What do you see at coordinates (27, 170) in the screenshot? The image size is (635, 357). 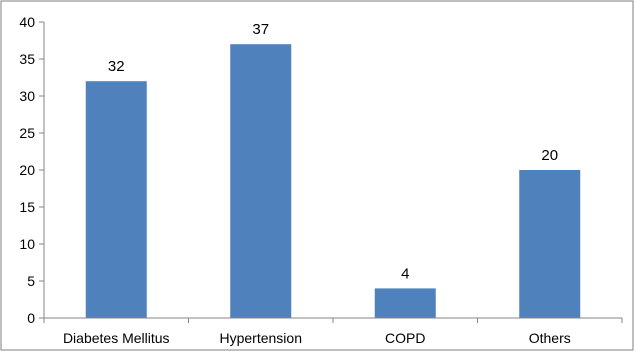 I see `y-tick-label: 20` at bounding box center [27, 170].